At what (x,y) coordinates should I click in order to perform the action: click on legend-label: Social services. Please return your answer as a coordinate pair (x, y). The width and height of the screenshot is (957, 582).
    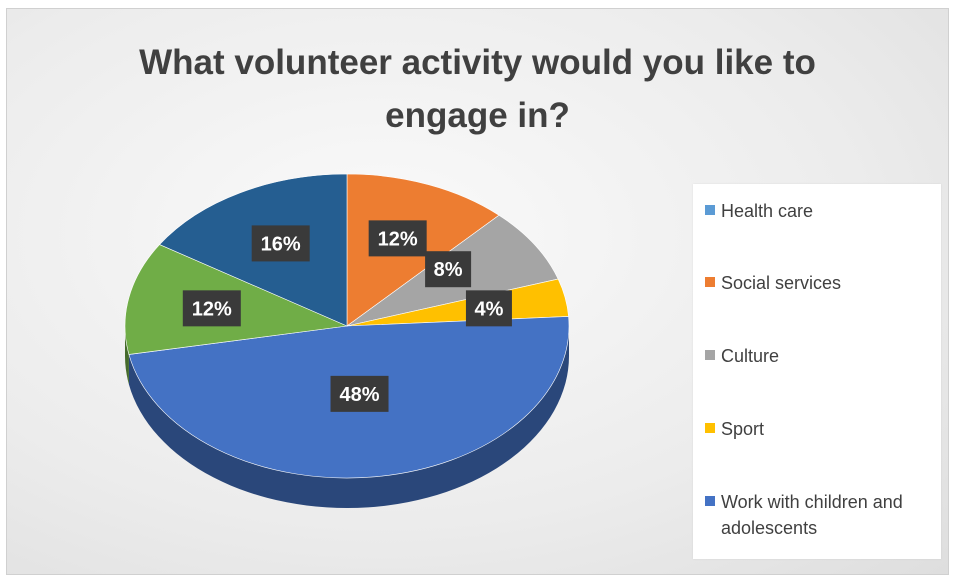
    Looking at the image, I should click on (781, 283).